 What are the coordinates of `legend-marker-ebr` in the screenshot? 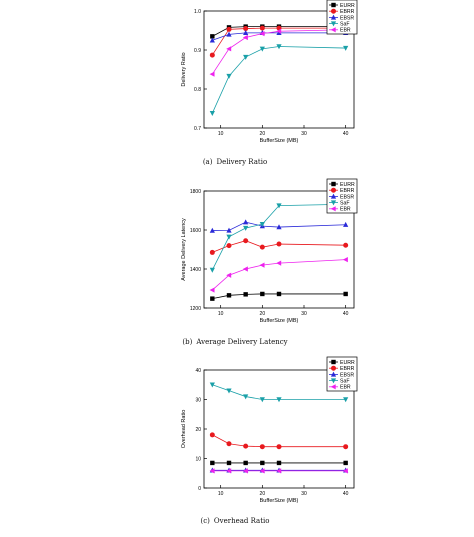 It's located at (333, 209).